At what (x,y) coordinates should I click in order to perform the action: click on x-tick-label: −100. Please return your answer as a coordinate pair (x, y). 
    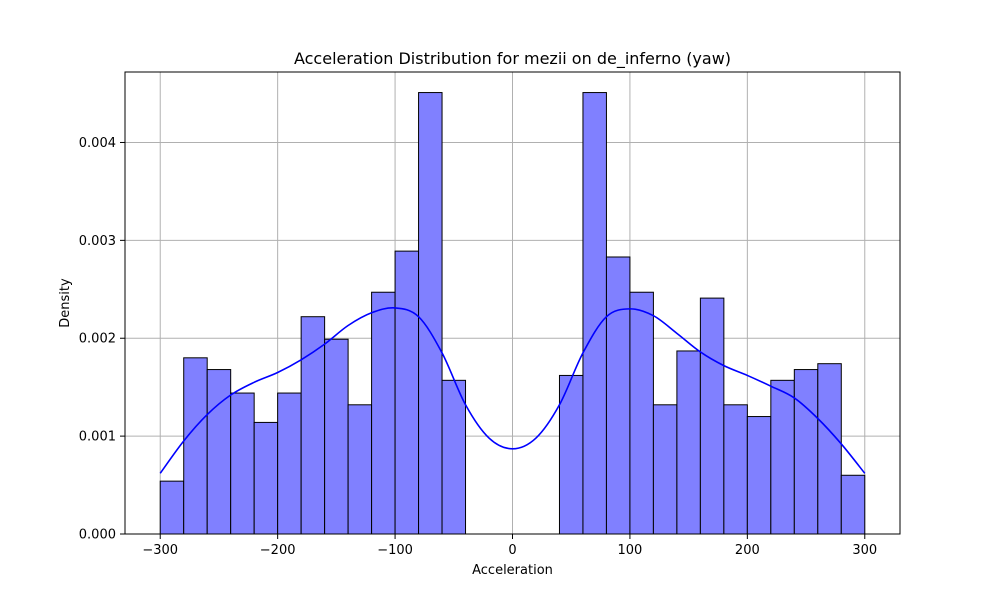
    Looking at the image, I should click on (395, 550).